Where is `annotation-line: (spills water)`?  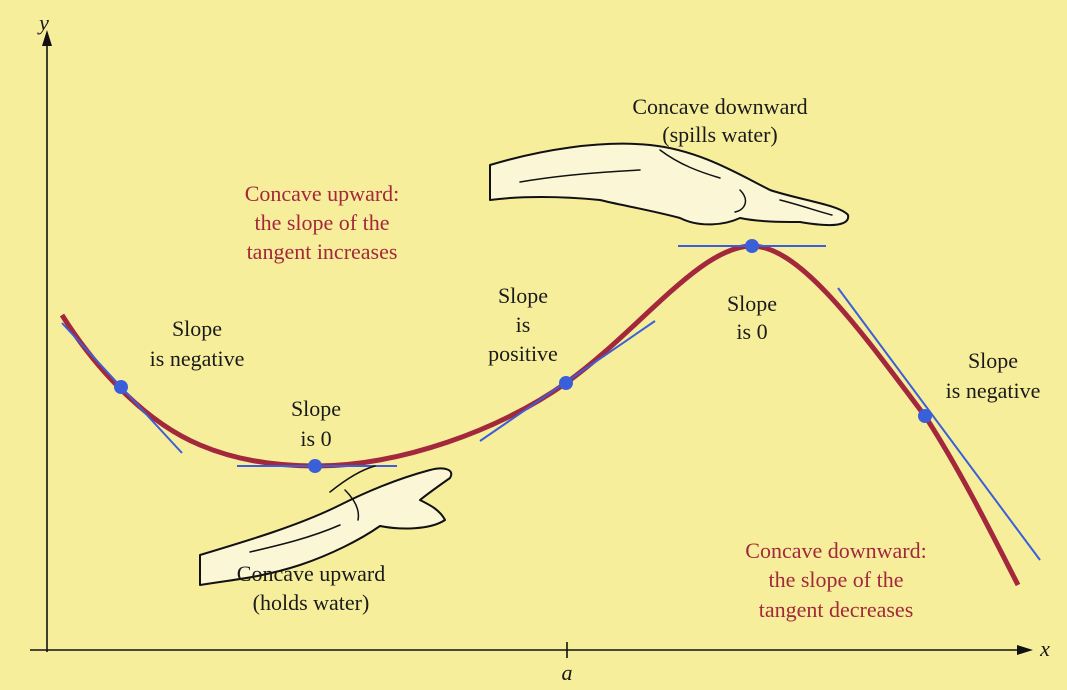 annotation-line: (spills water) is located at coordinates (719, 134).